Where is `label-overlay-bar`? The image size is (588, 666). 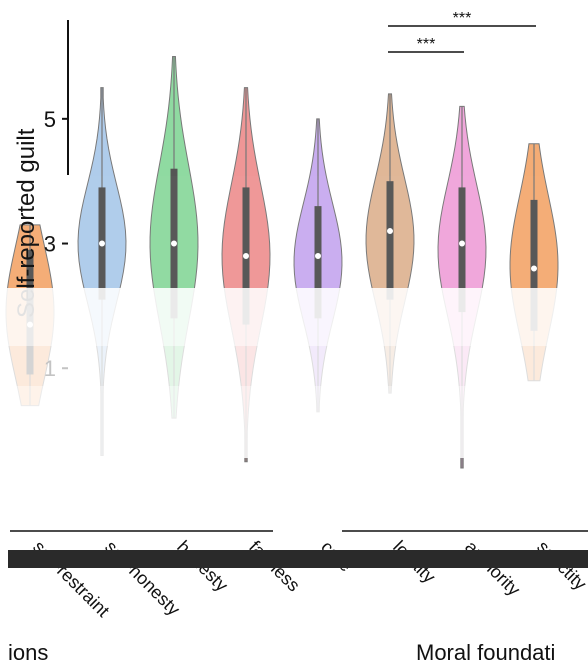 label-overlay-bar is located at coordinates (298, 559).